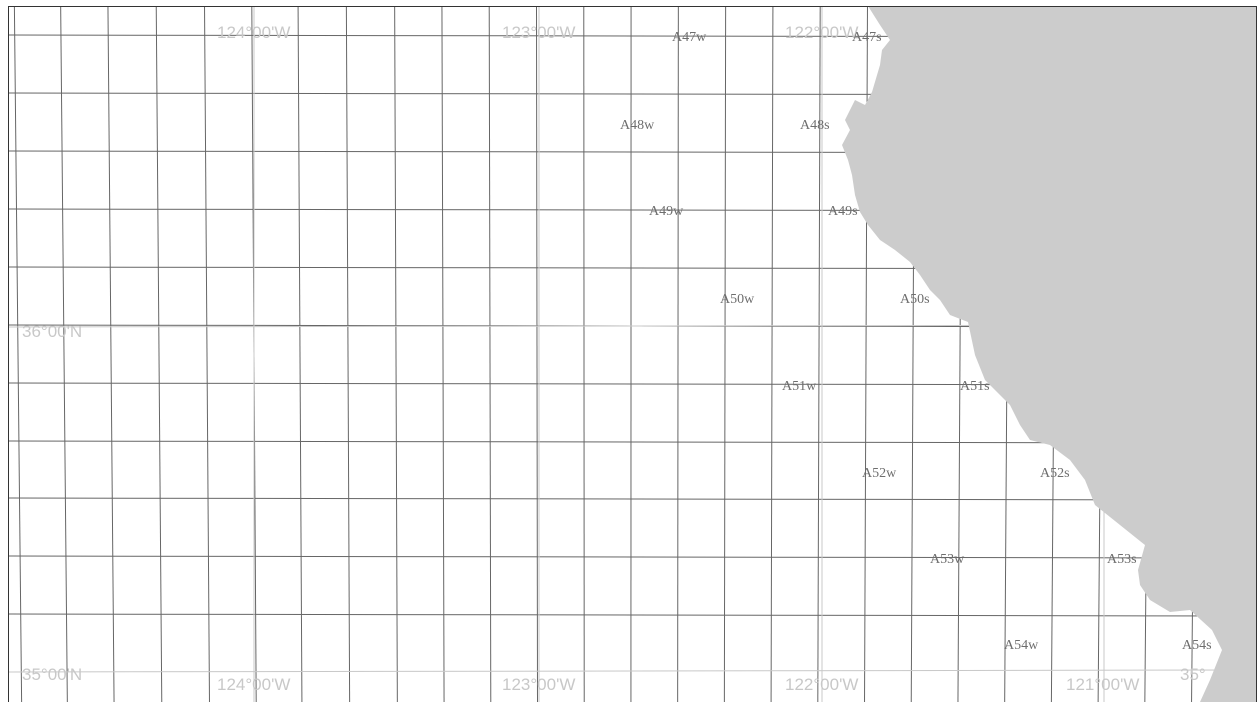 The height and width of the screenshot is (702, 1257). Describe the element at coordinates (1102, 684) in the screenshot. I see `lon-label-bottom-121w: 121°00'W` at that location.